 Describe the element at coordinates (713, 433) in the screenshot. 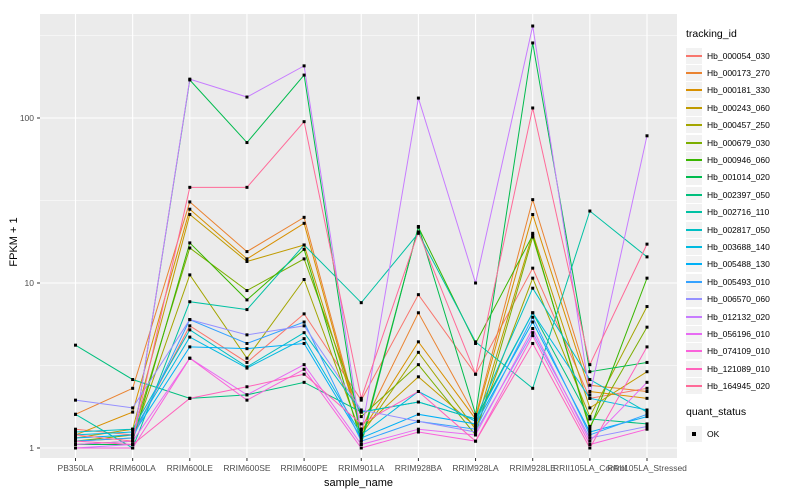

I see `quant-ok-label: OK` at that location.